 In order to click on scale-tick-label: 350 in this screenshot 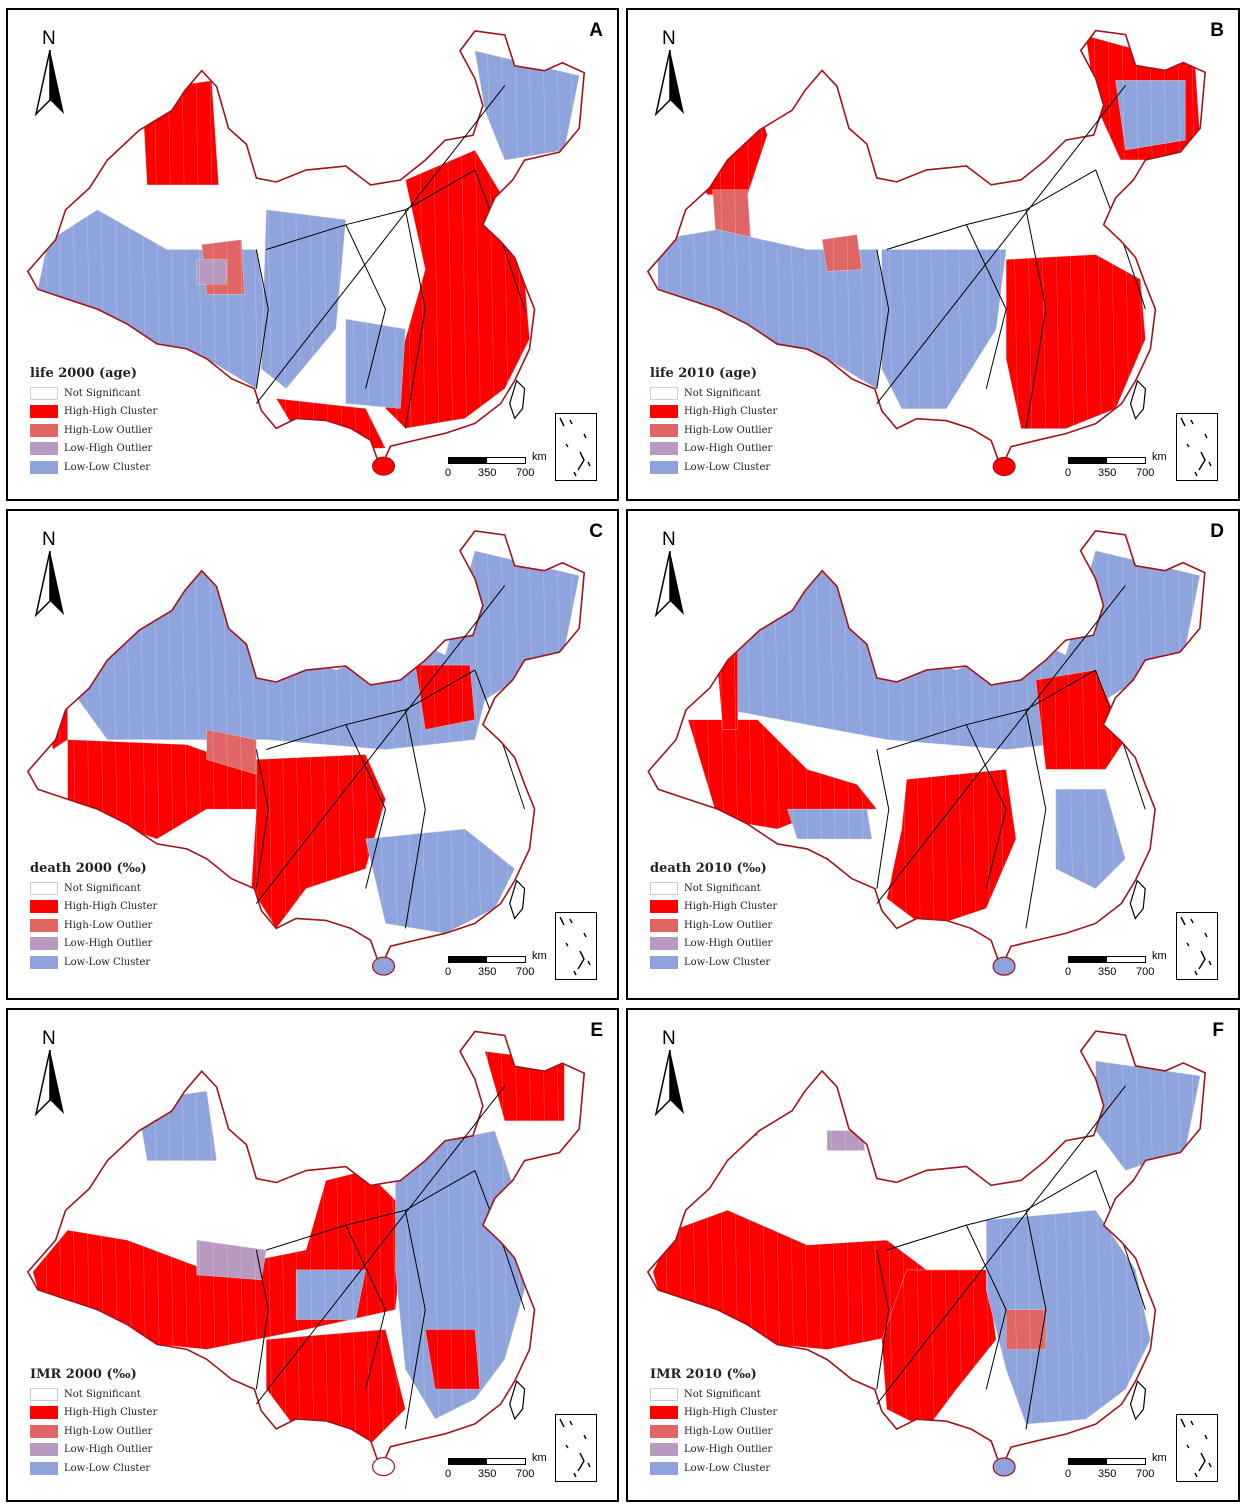, I will do `click(1107, 972)`.